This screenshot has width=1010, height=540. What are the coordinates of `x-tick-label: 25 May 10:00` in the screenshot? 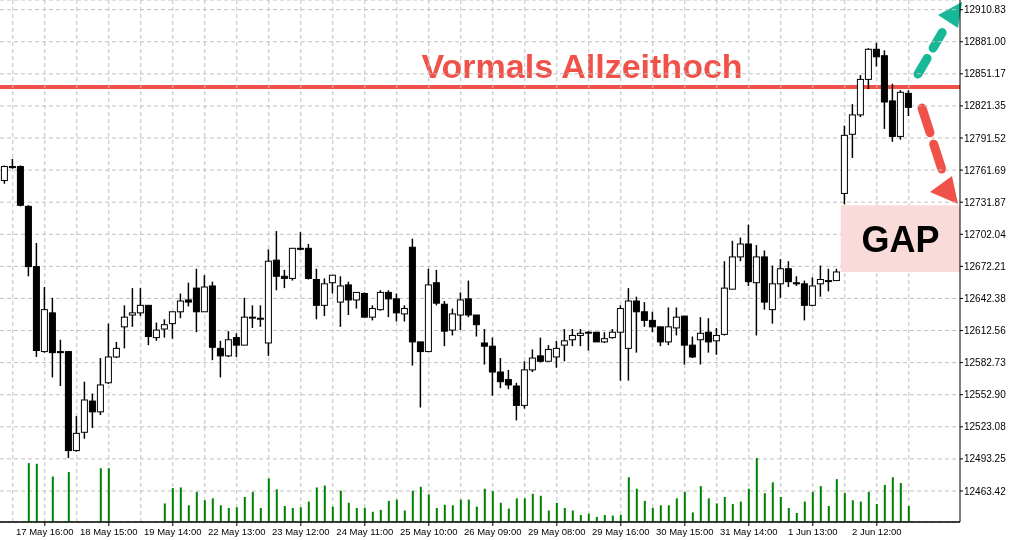 It's located at (429, 531).